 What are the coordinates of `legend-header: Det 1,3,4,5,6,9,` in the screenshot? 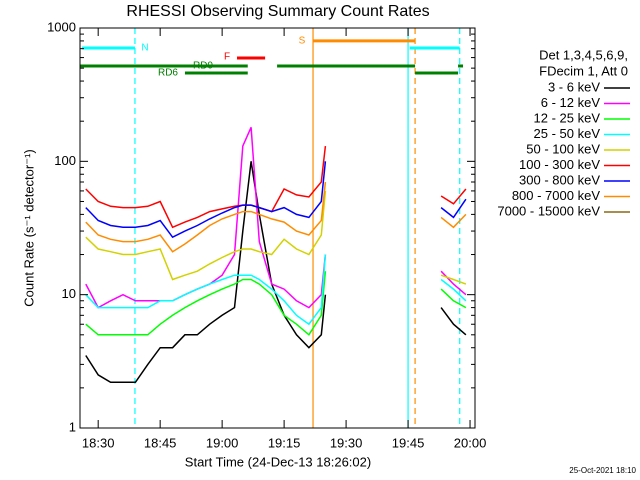 It's located at (583, 54).